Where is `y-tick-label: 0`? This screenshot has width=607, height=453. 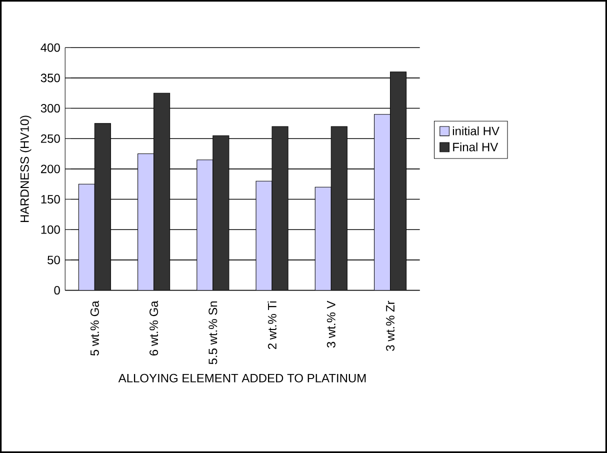
y-tick-label: 0 is located at coordinates (57, 290).